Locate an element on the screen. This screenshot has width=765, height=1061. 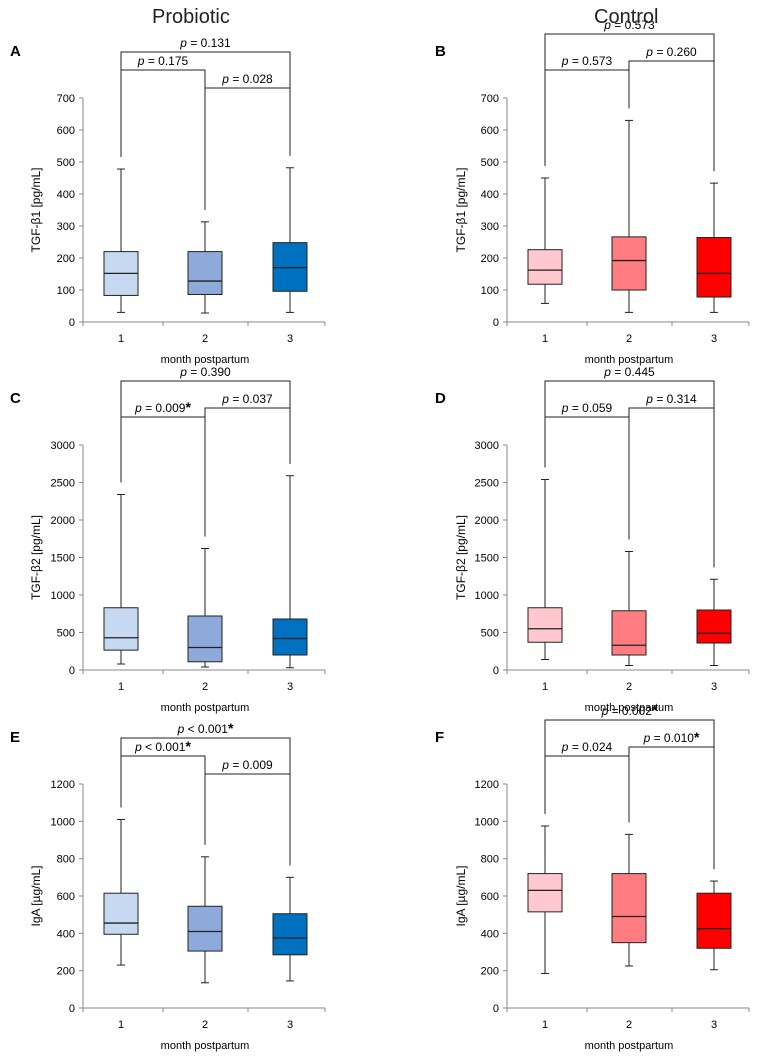
p-value-label: p = 0.002* is located at coordinates (629, 710).